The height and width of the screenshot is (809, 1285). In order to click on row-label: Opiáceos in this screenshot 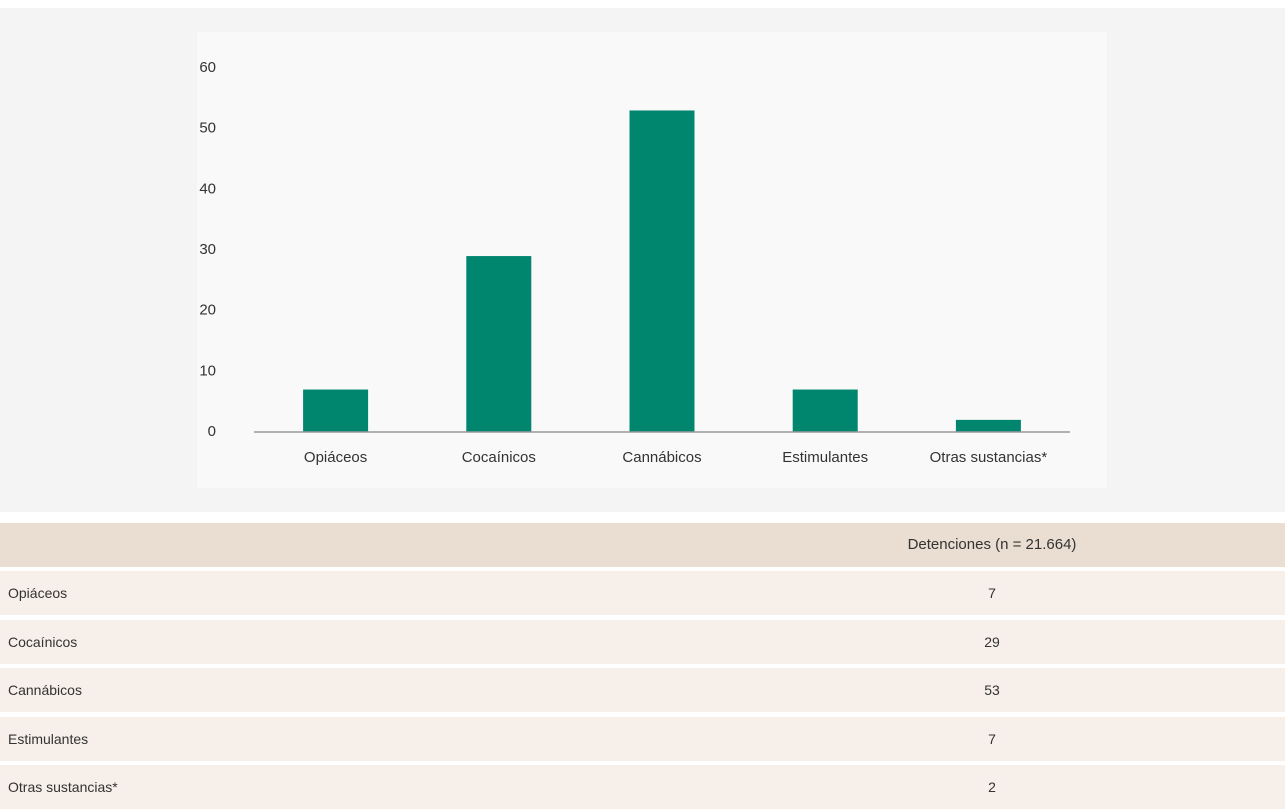, I will do `click(38, 593)`.